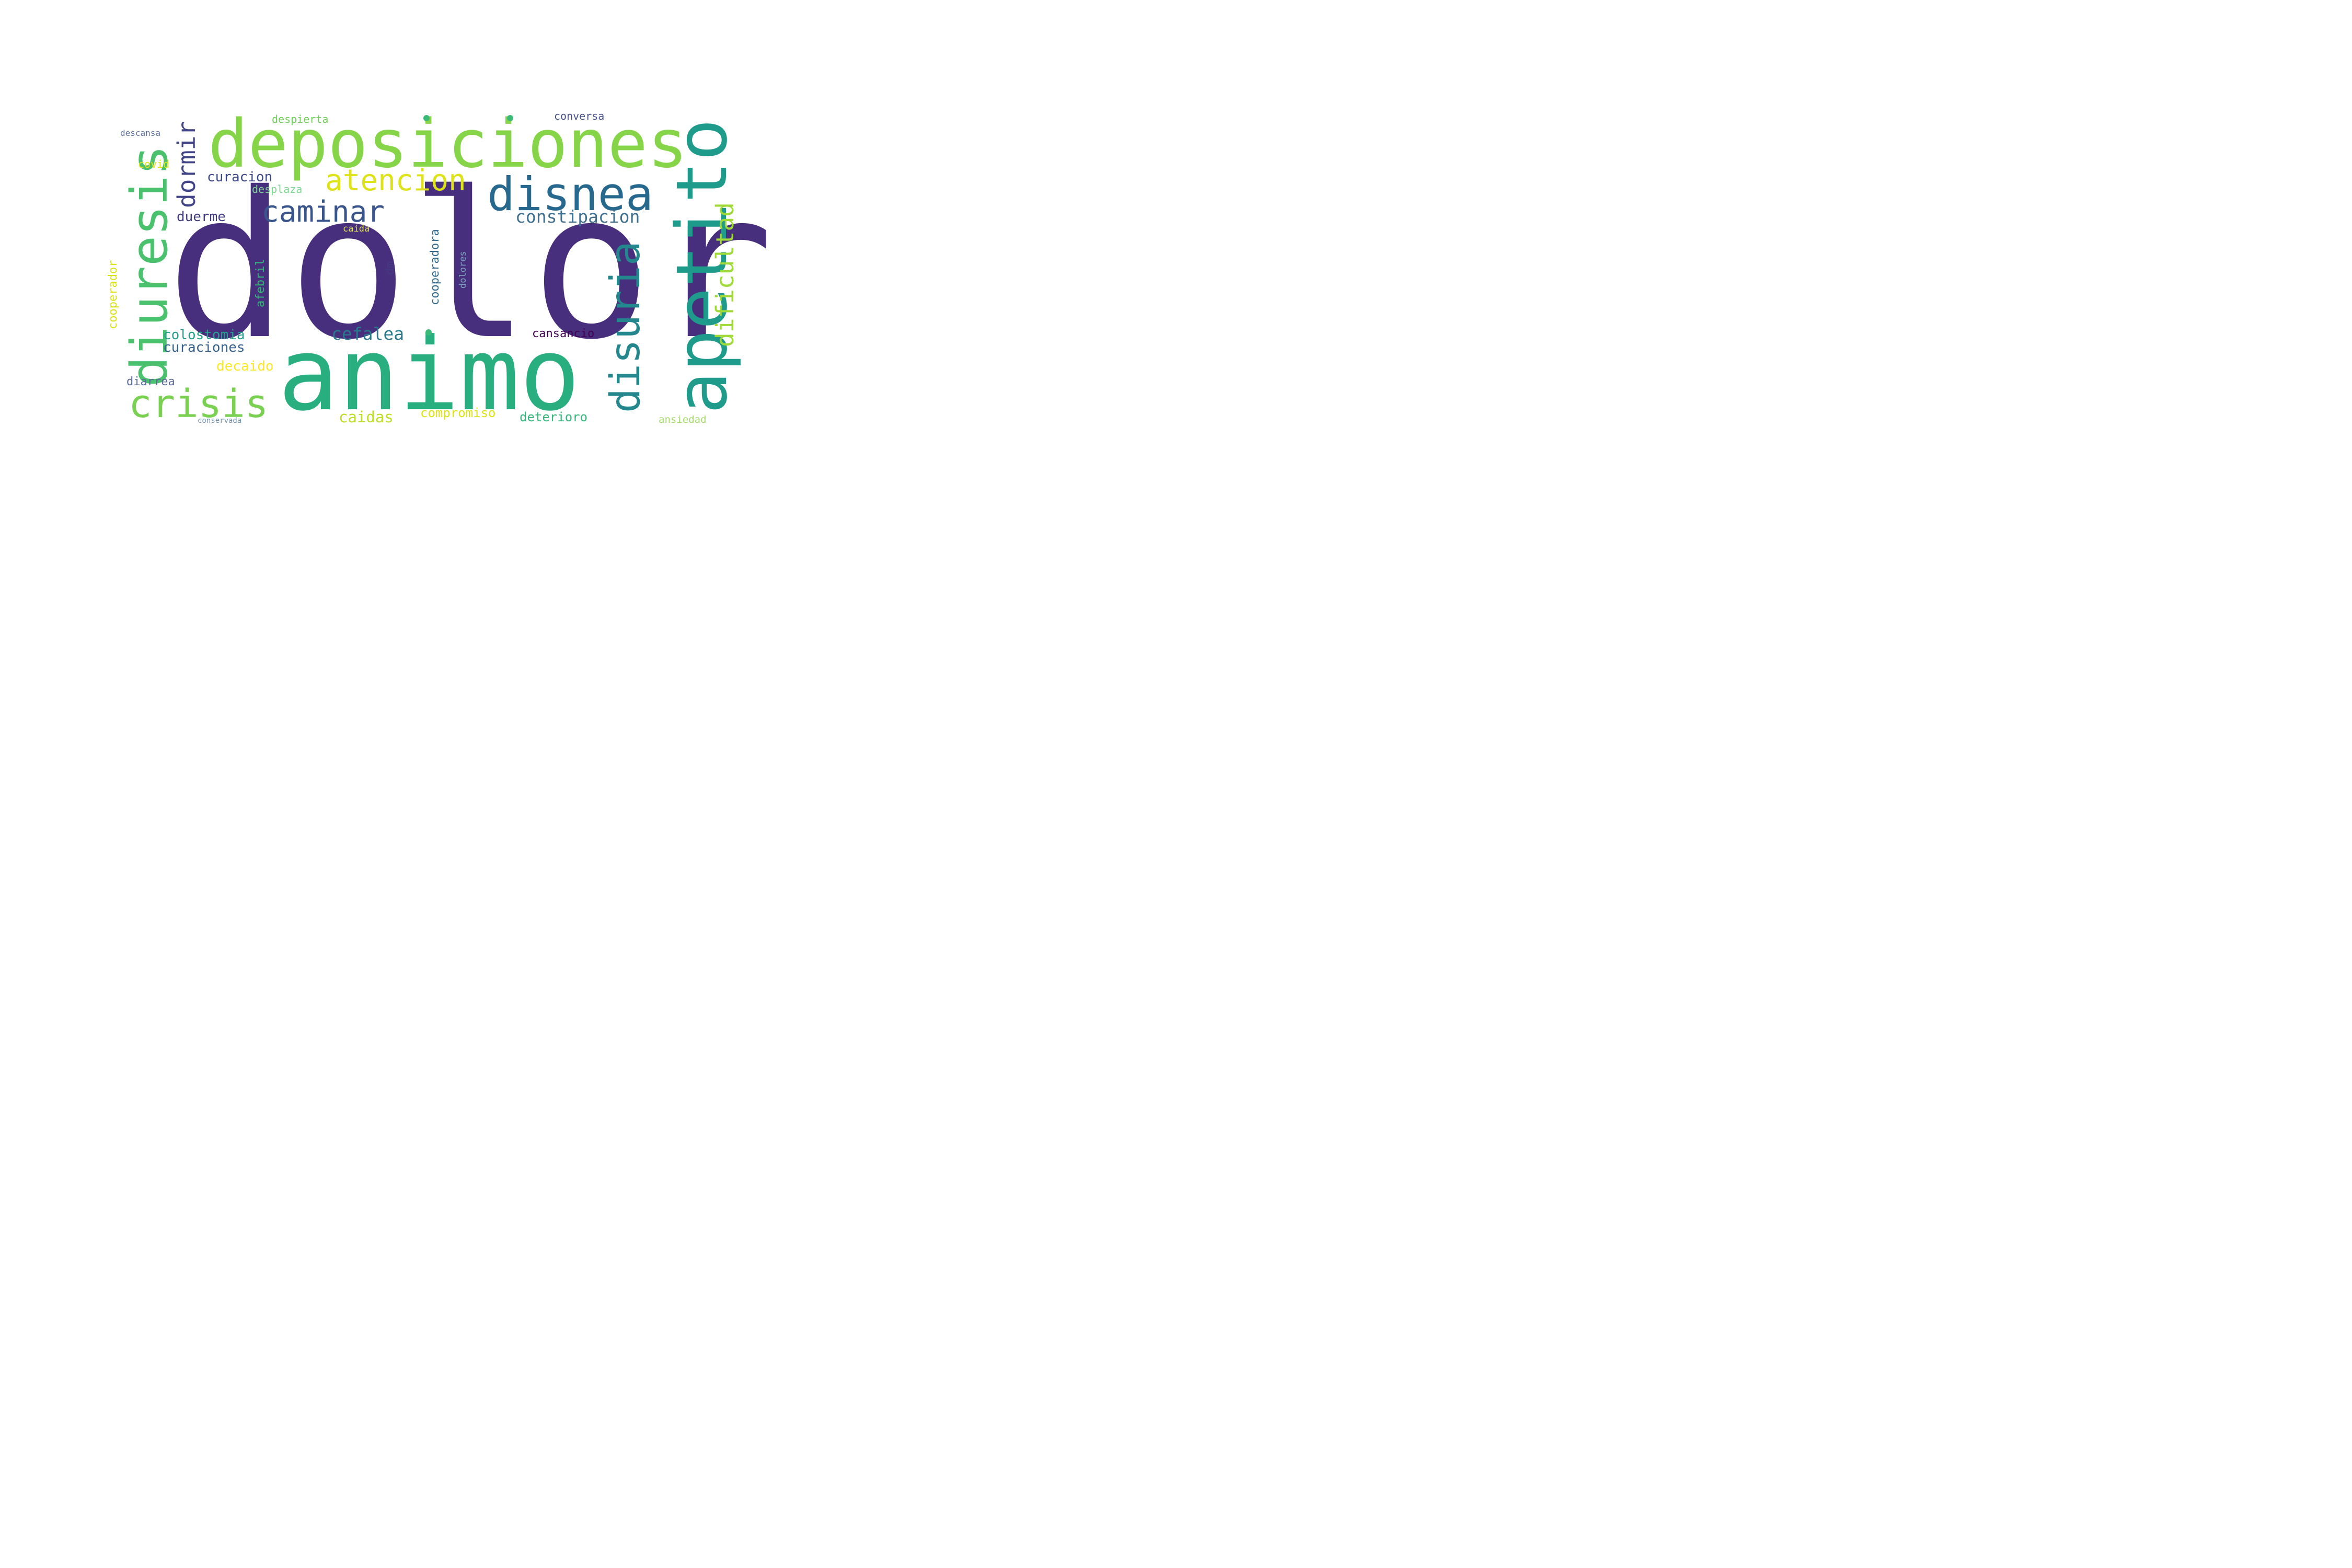 The width and height of the screenshot is (2352, 1568). Describe the element at coordinates (186, 164) in the screenshot. I see `word-dormir: dormir` at that location.